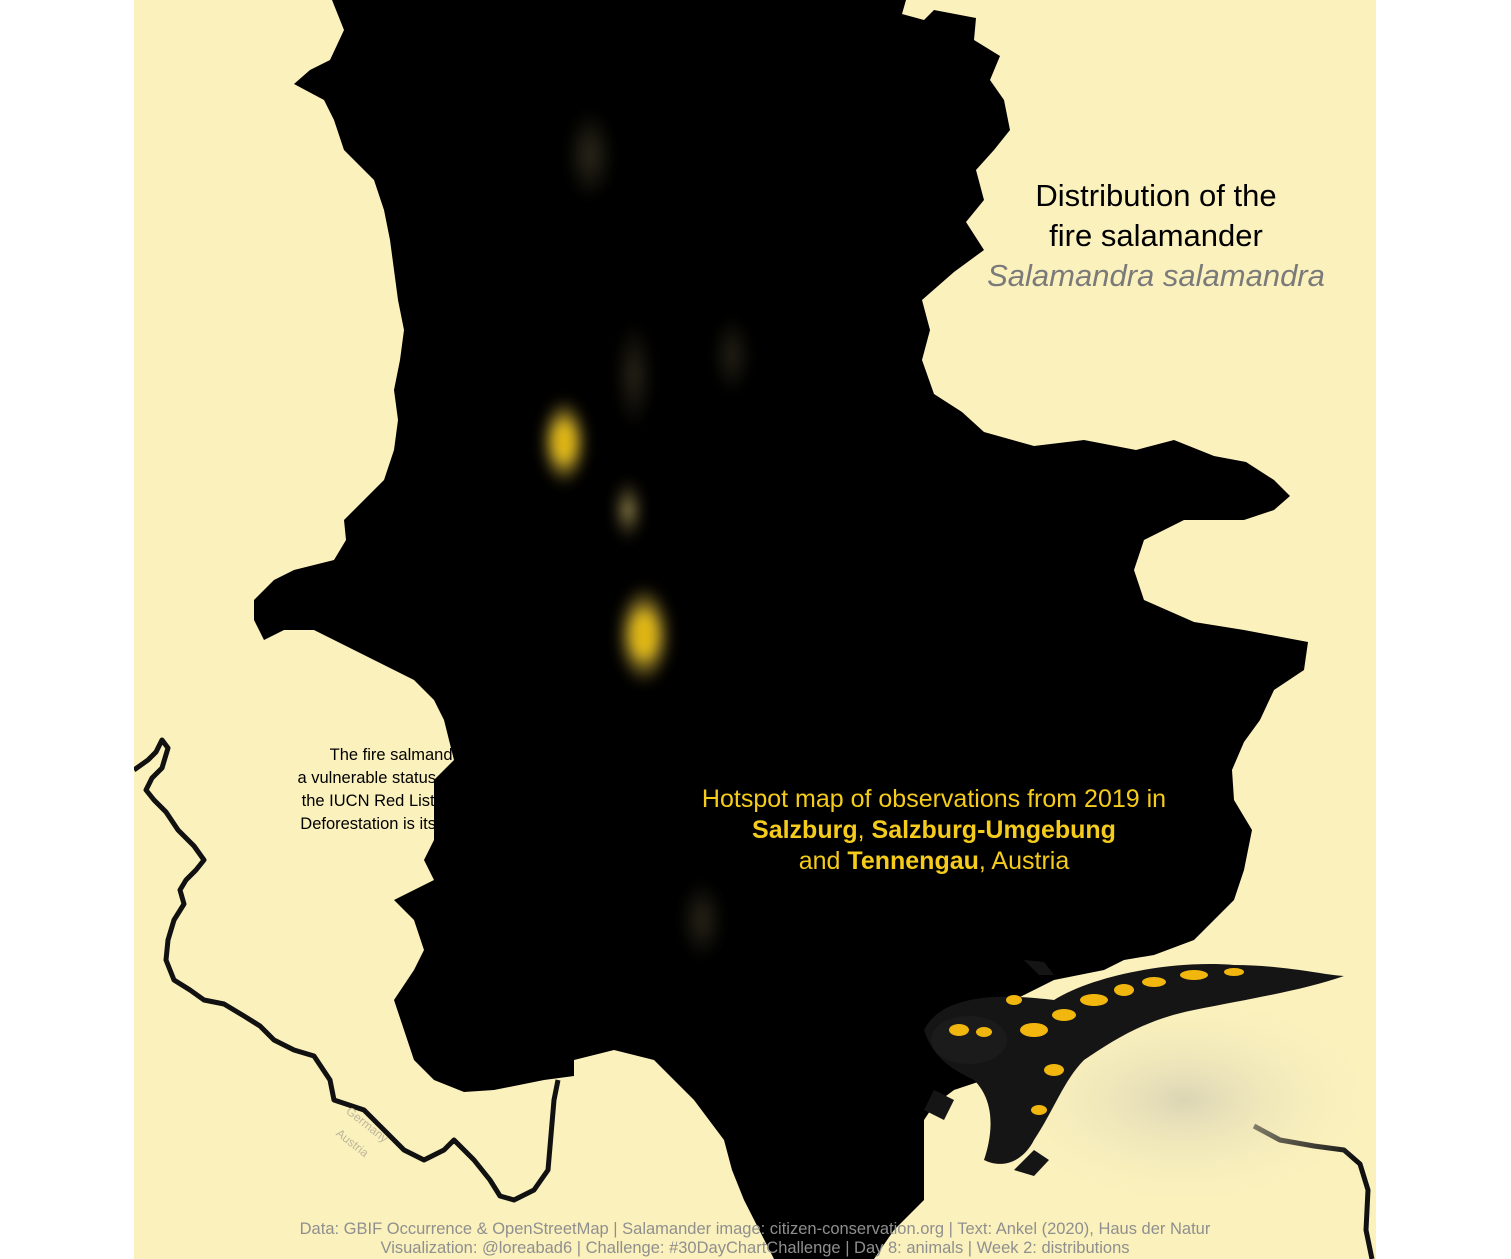 This screenshot has height=1259, width=1511. What do you see at coordinates (913, 861) in the screenshot?
I see `region-tennengau: Tennengau` at bounding box center [913, 861].